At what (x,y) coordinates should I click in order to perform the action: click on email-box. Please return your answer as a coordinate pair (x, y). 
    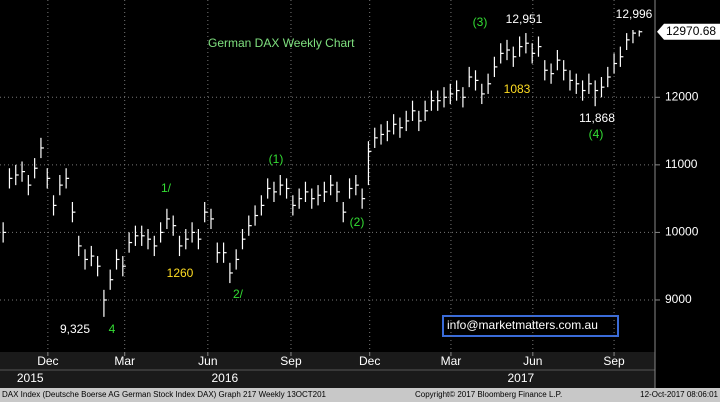
    Looking at the image, I should click on (530, 326).